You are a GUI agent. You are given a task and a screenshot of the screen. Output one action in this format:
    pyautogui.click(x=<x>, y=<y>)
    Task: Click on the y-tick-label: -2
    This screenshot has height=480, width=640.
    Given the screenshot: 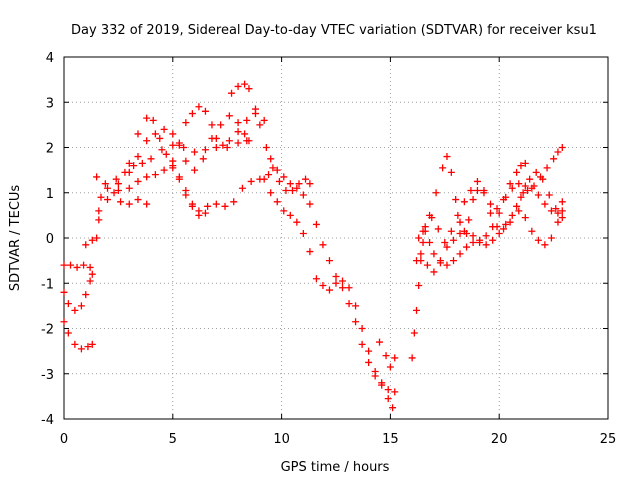 What is the action you would take?
    pyautogui.click(x=47, y=330)
    